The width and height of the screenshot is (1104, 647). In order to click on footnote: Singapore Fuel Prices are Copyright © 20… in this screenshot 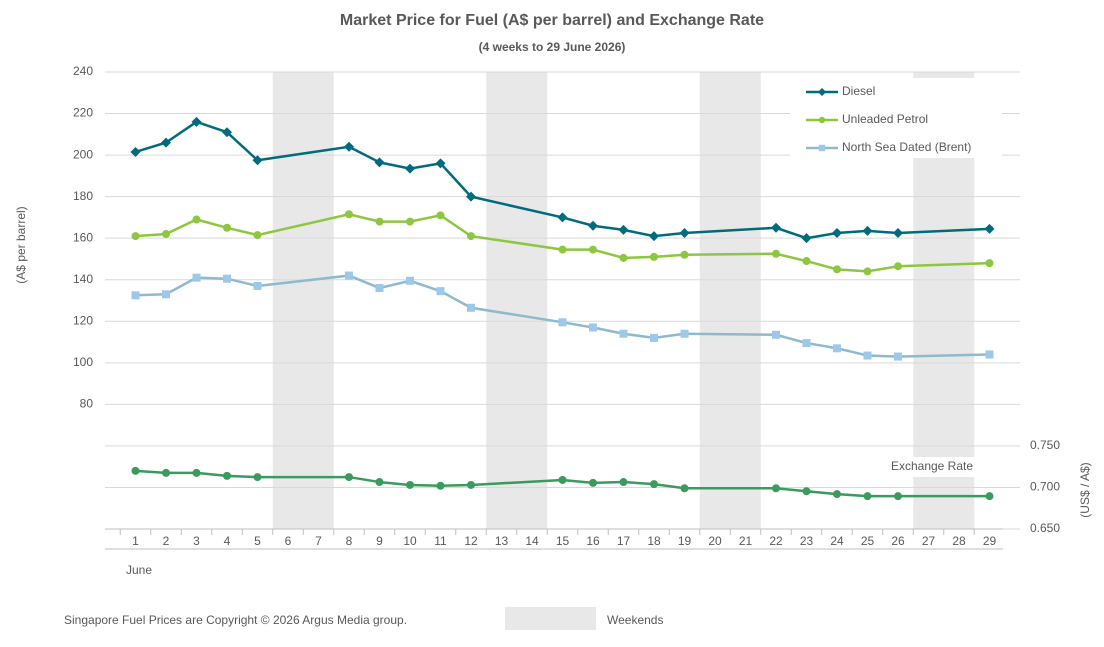, I will do `click(235, 620)`.